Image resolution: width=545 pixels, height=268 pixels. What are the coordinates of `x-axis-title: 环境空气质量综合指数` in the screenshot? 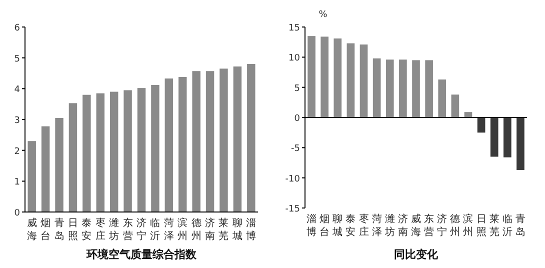 It's located at (142, 254).